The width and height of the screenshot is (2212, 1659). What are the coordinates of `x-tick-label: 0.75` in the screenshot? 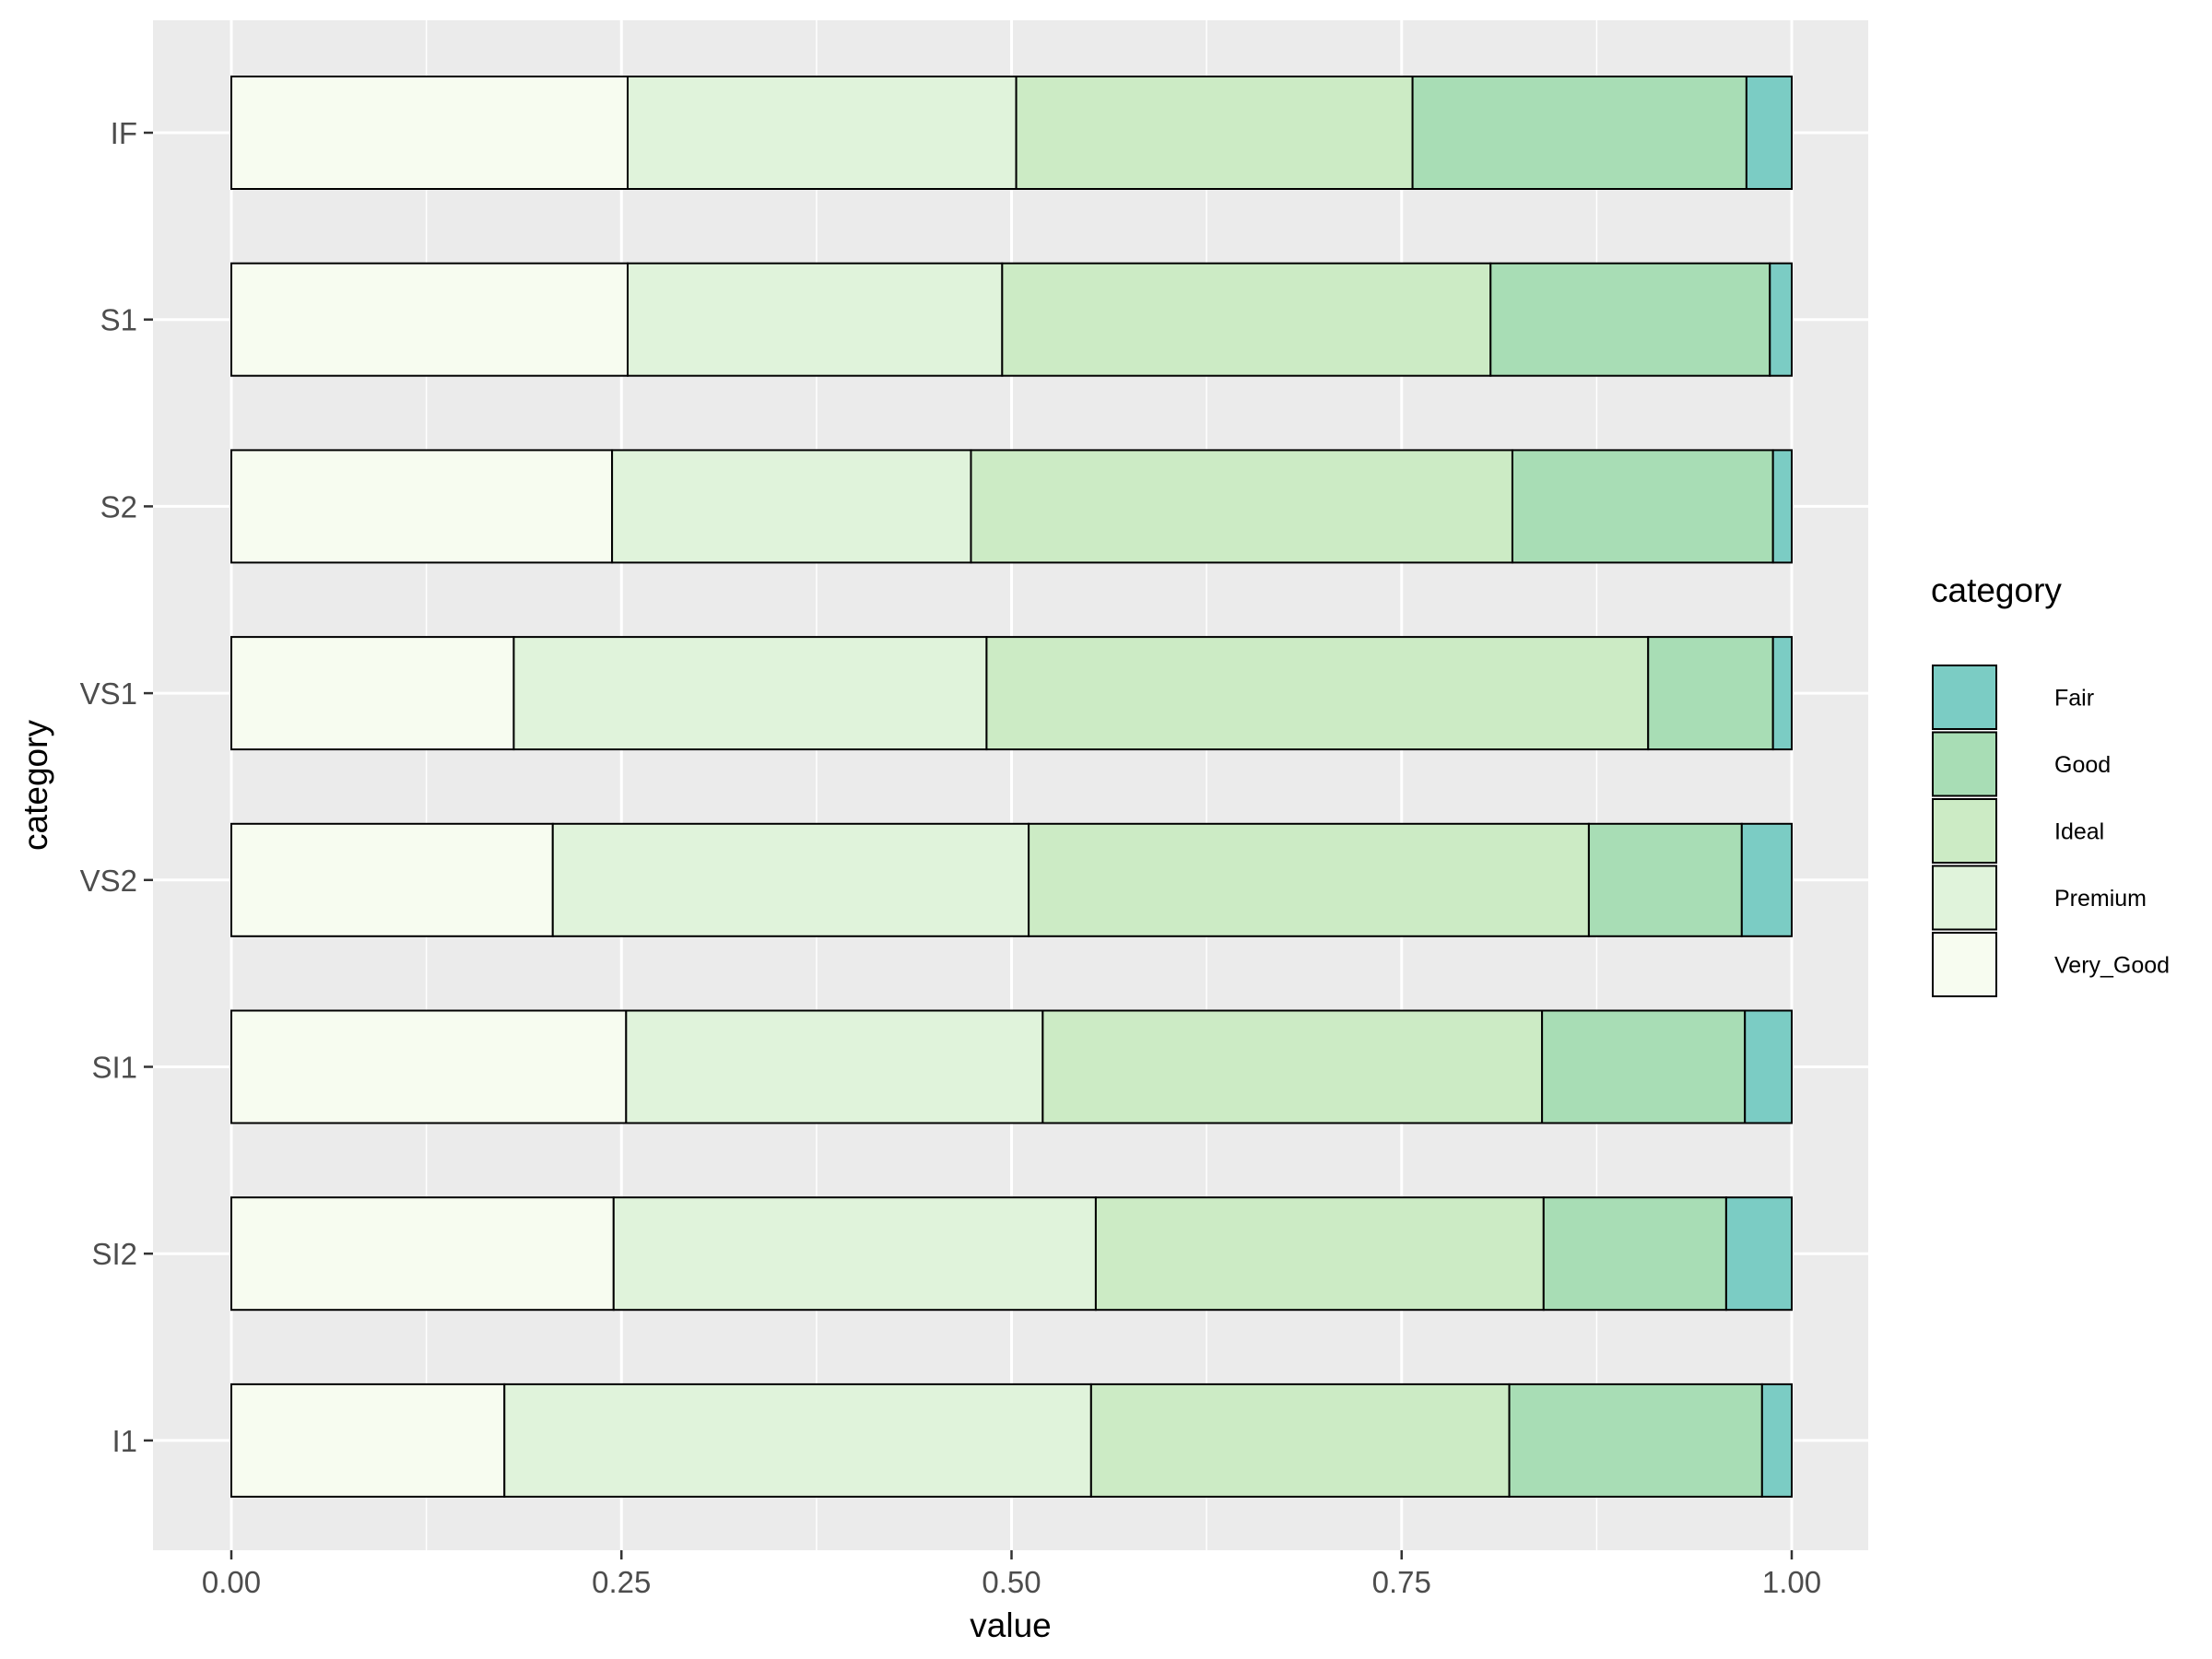 It's located at (1401, 1582).